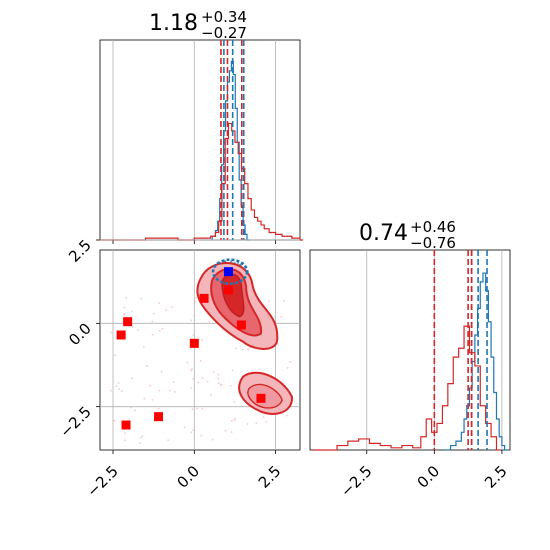  Describe the element at coordinates (194, 140) in the screenshot. I see `tl-grid` at that location.